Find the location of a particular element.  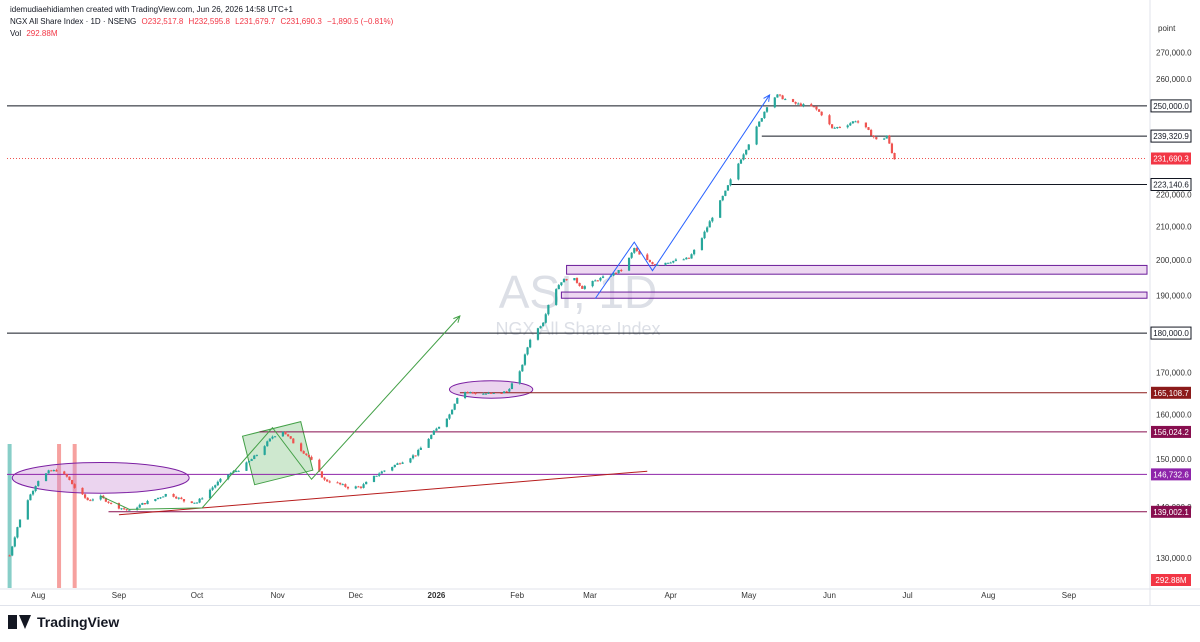

x-tick-5: 2026 is located at coordinates (437, 595).